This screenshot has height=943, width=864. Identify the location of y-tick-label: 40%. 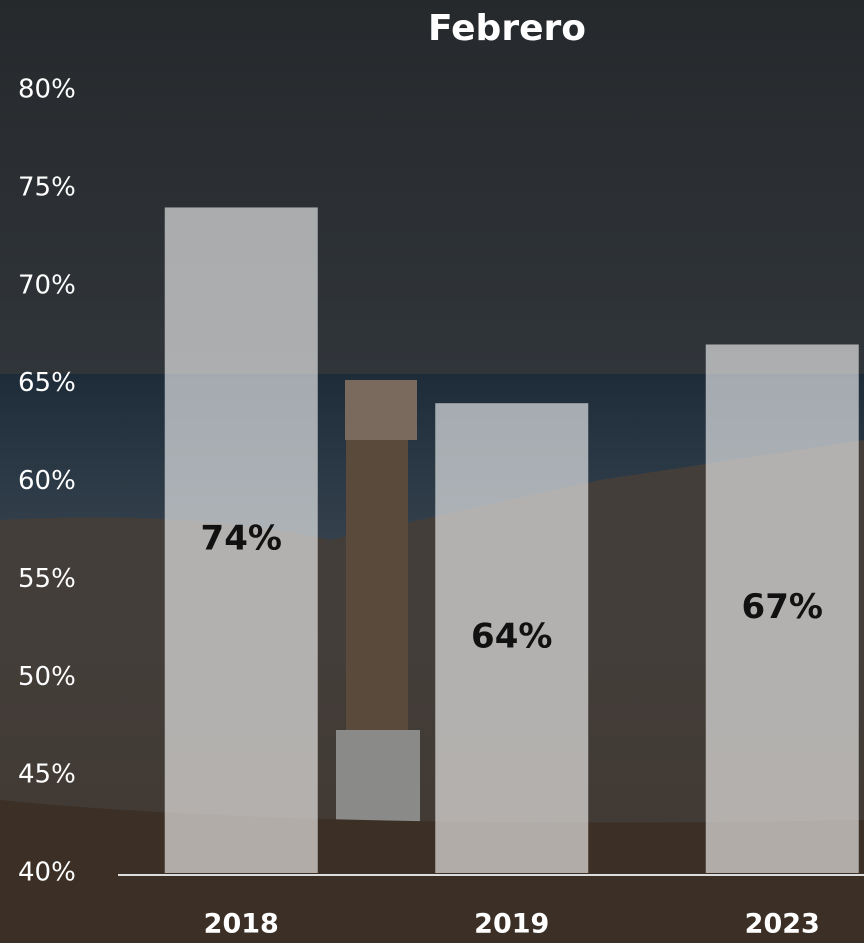
(47, 873).